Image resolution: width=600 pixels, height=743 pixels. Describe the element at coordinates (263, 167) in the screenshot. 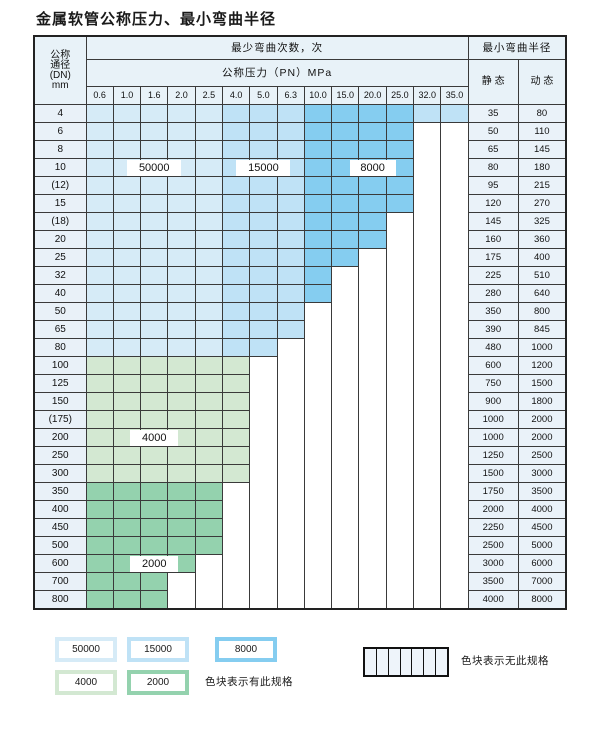

I see `value-tag-15000: 15000` at that location.